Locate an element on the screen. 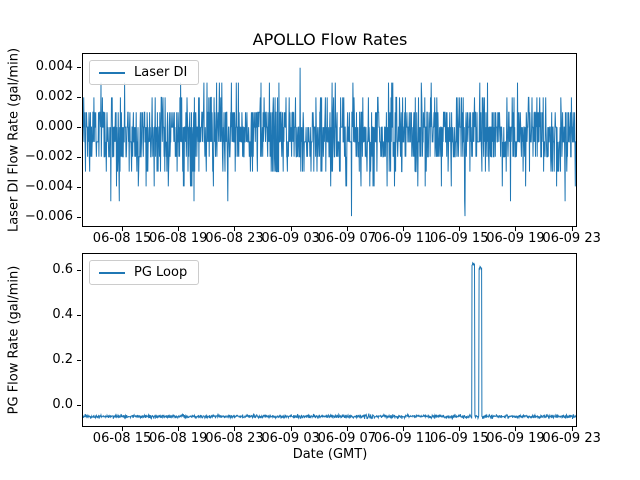  y-axis-label-pg-loop: PG Flow Rate (gal/min) is located at coordinates (14, 340).